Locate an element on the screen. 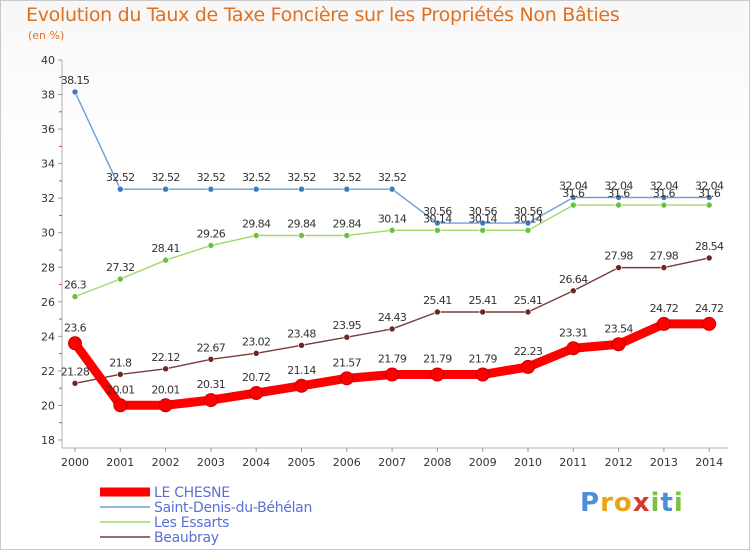 The image size is (750, 550). data-label: 38.15 is located at coordinates (75, 80).